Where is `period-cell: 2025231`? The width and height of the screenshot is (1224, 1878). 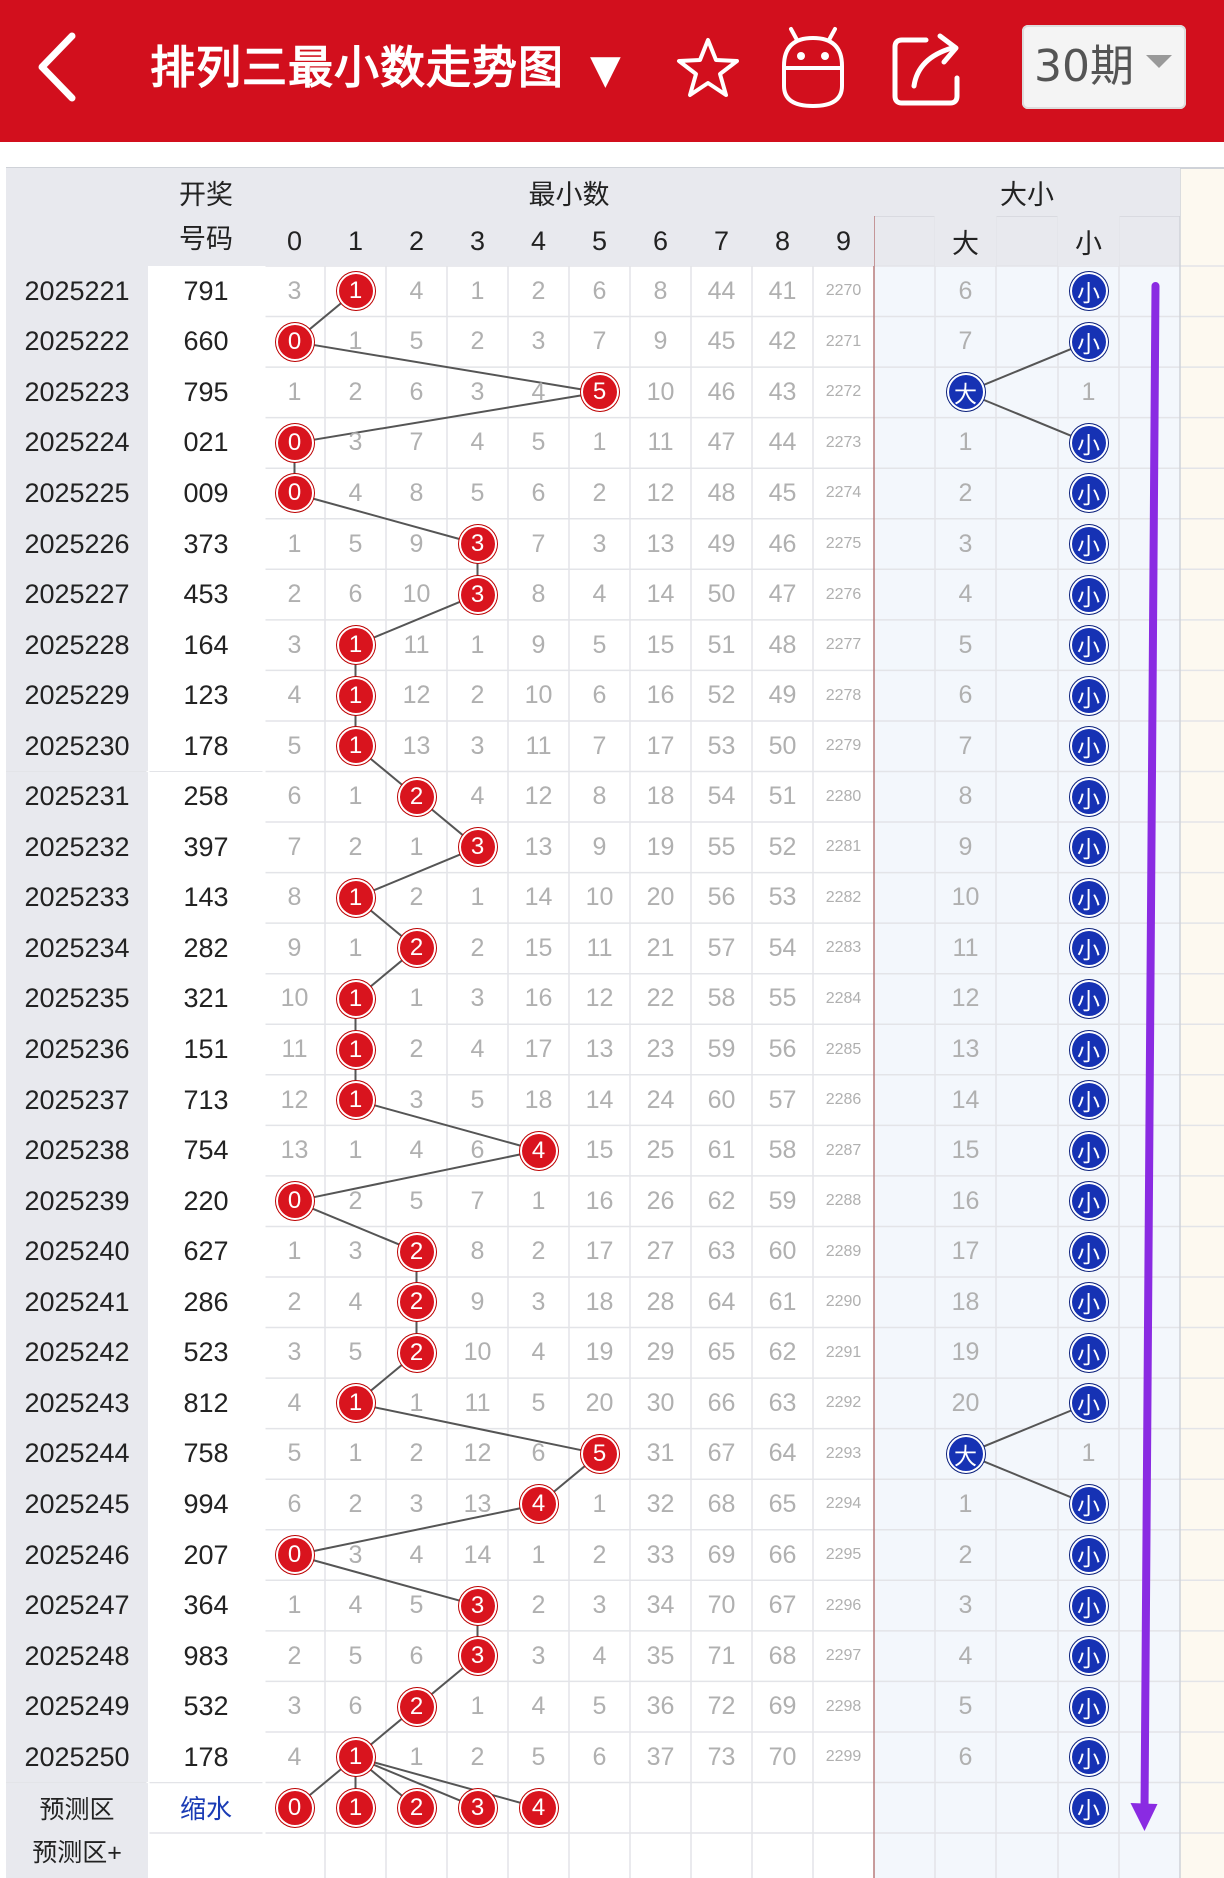 period-cell: 2025231 is located at coordinates (77, 797).